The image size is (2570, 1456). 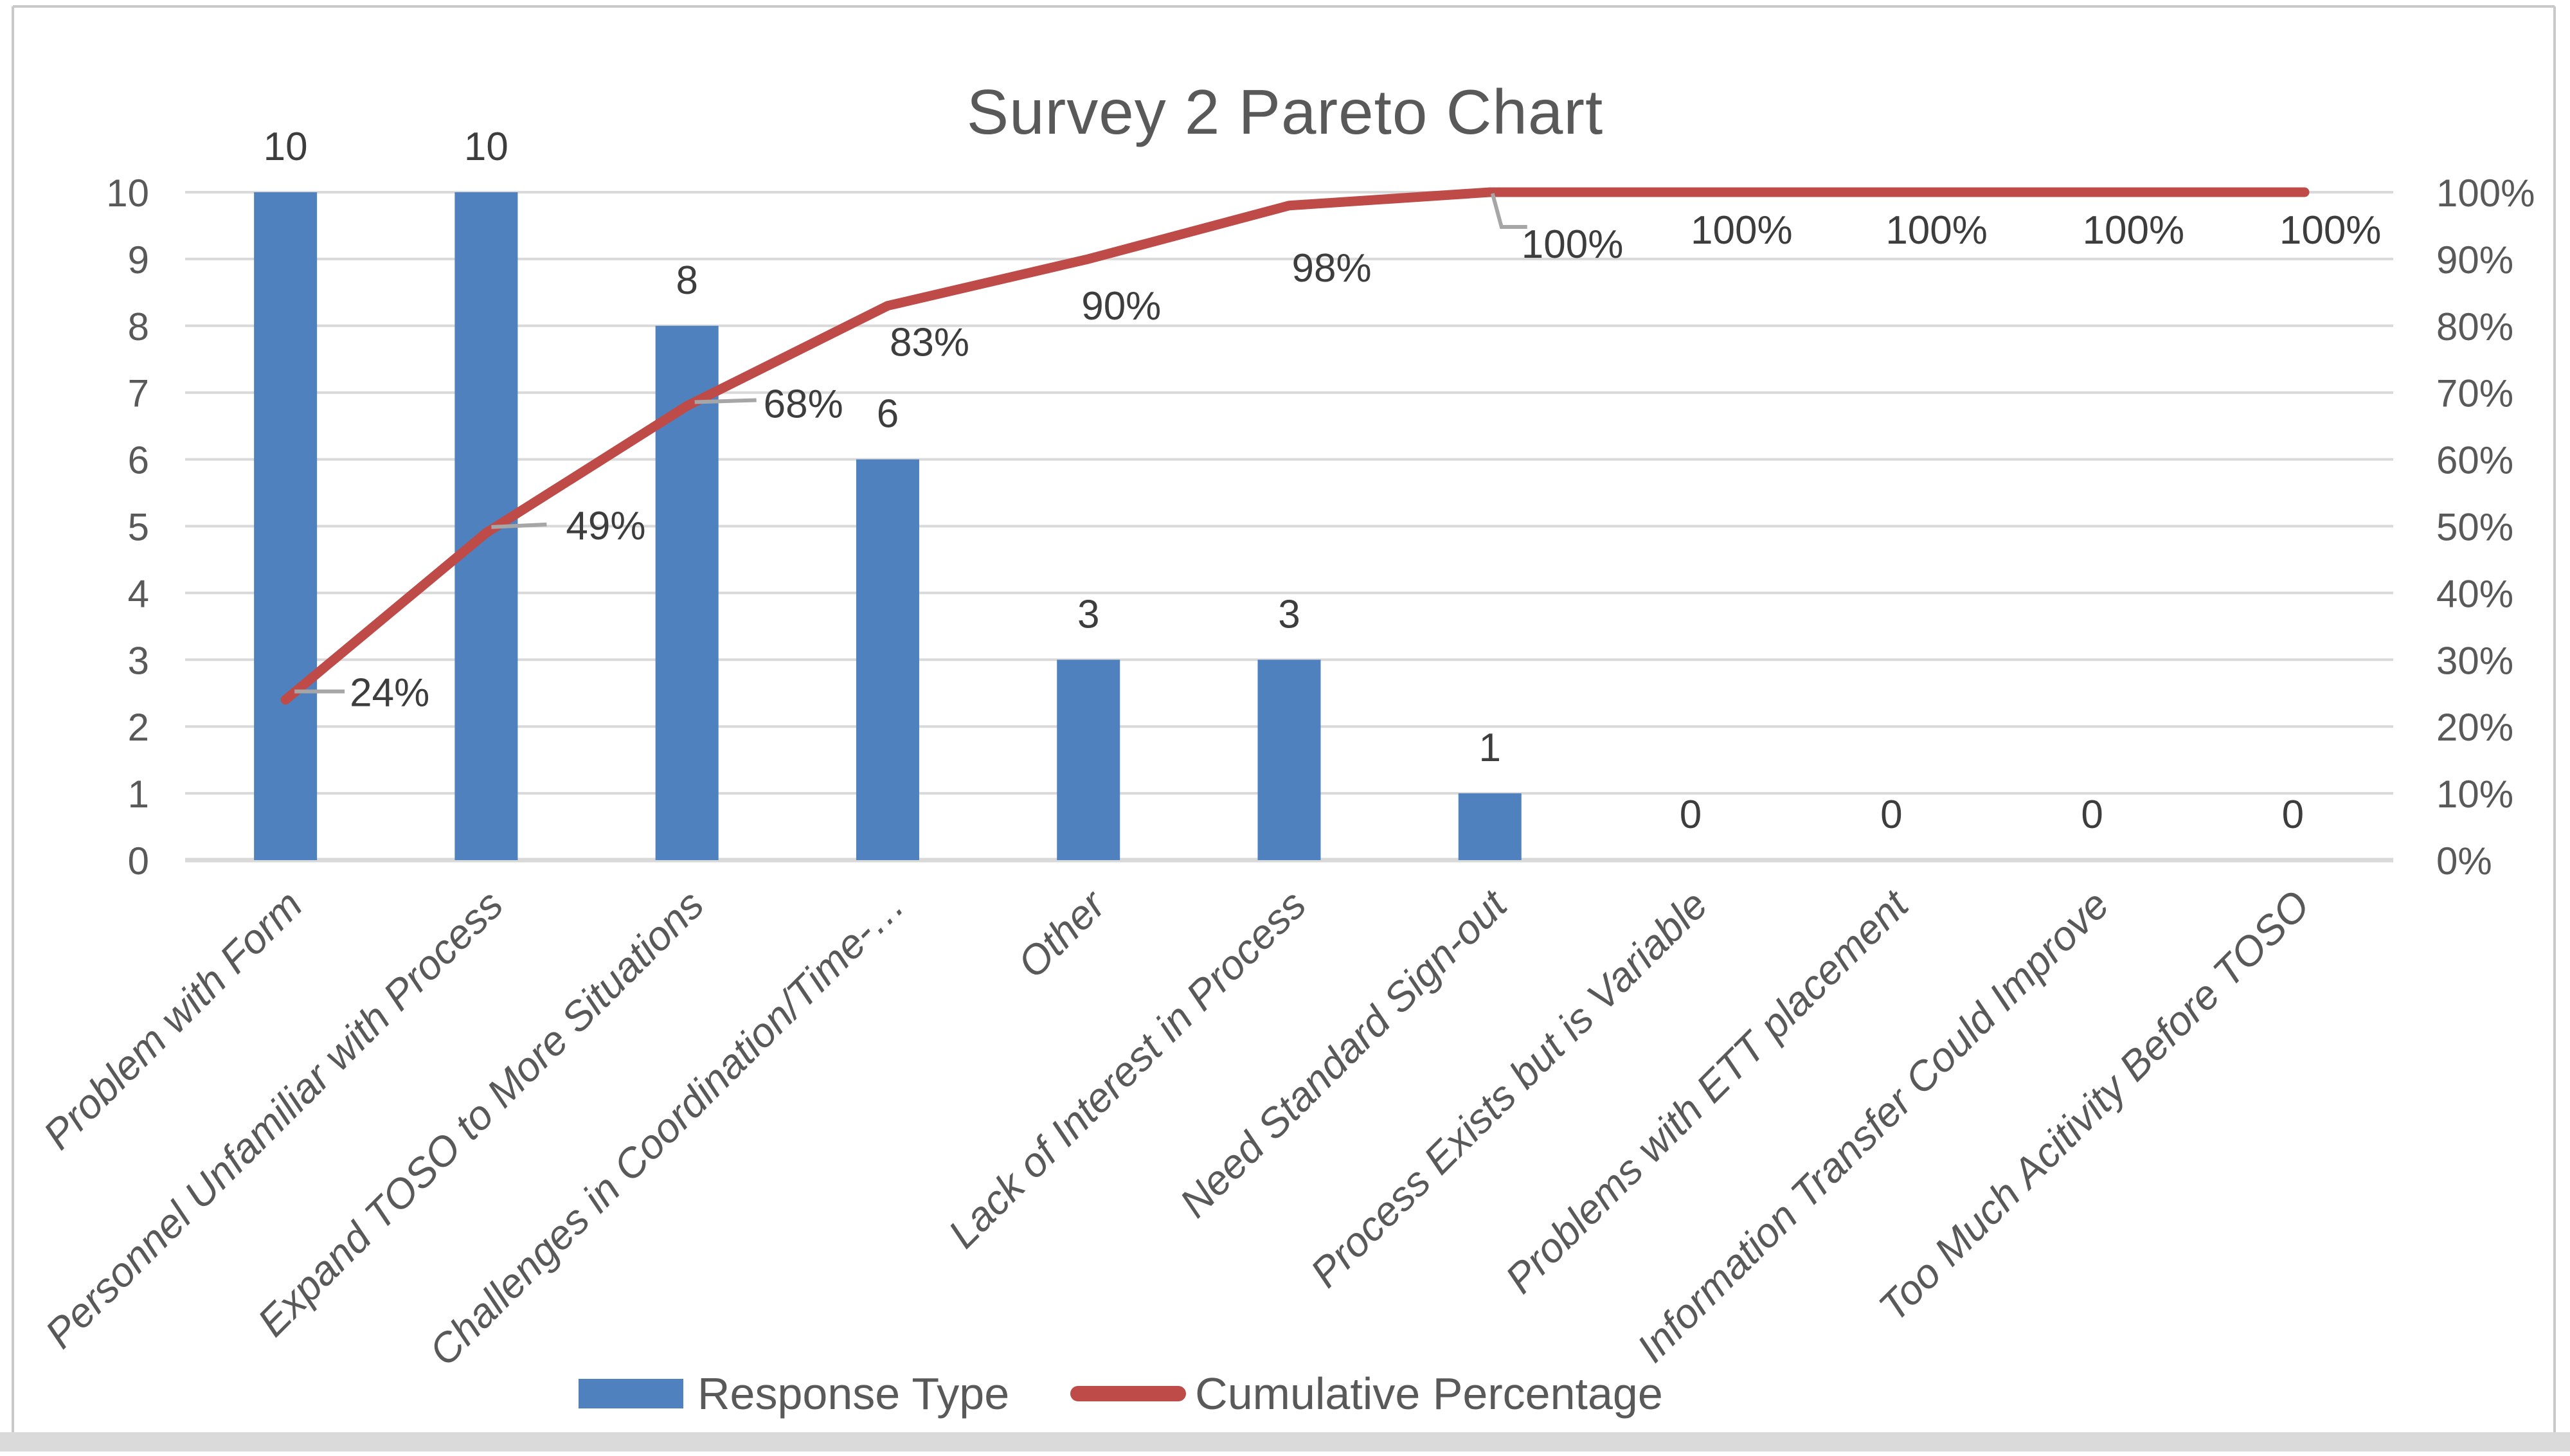 What do you see at coordinates (930, 343) in the screenshot?
I see `pct-label: 83%` at bounding box center [930, 343].